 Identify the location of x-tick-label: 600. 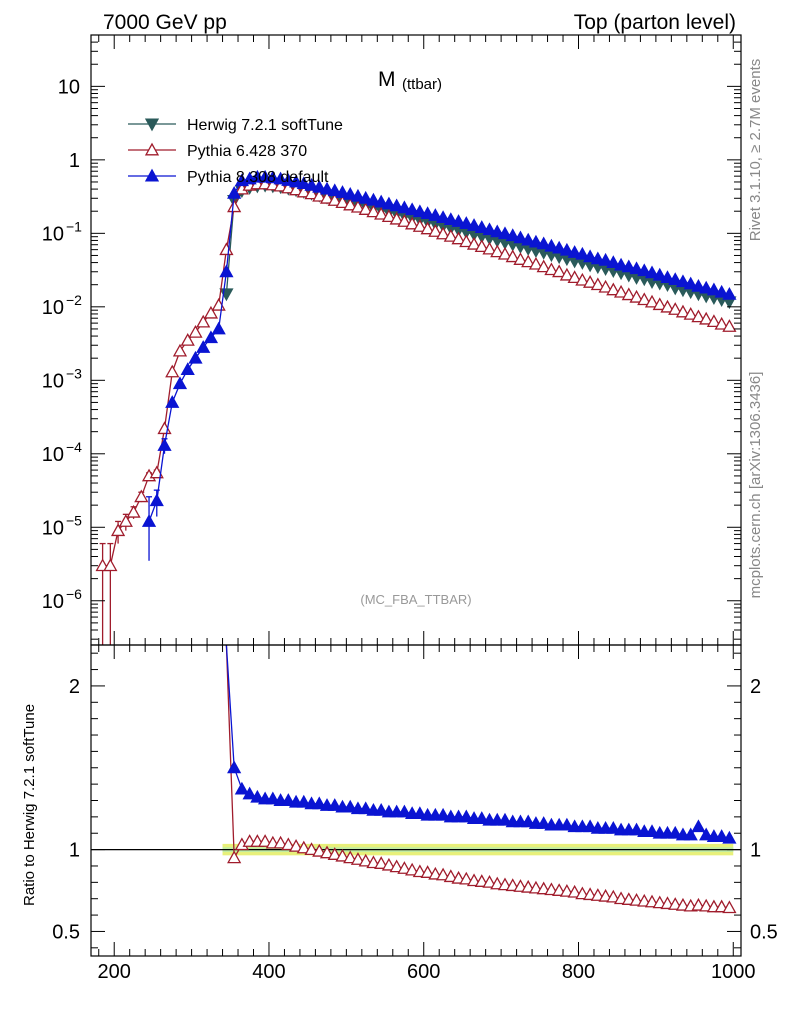
(423, 972).